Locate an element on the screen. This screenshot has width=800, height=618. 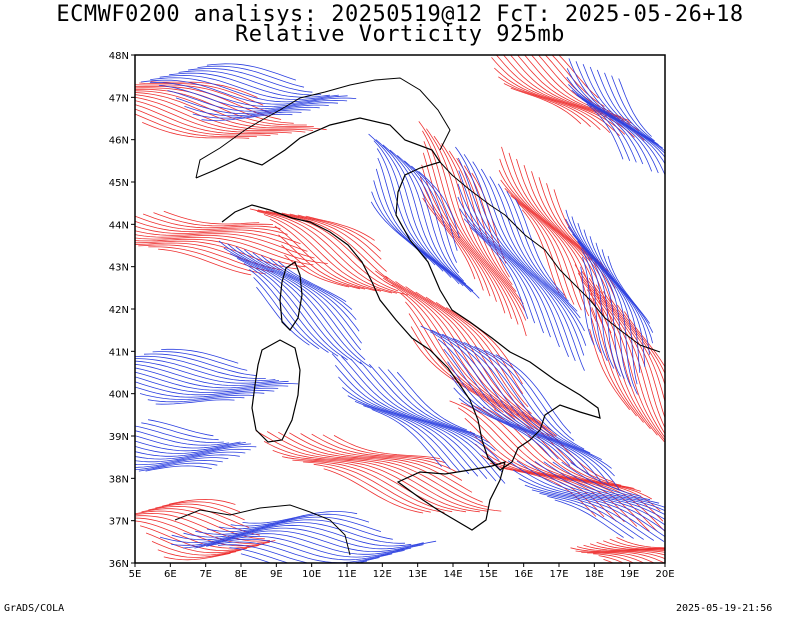
chart-subtitle: Relative Vorticity 925mb is located at coordinates (400, 34).